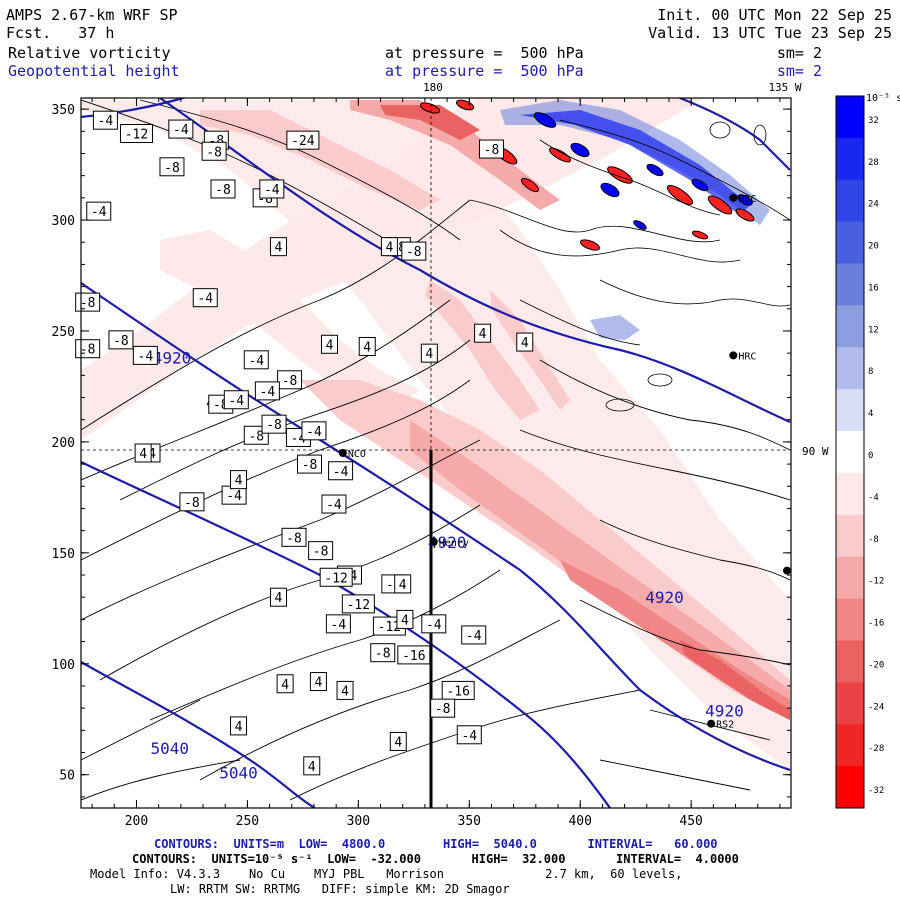 This screenshot has width=900, height=900. Describe the element at coordinates (876, 665) in the screenshot. I see `colorbar-tick-label: -20` at that location.